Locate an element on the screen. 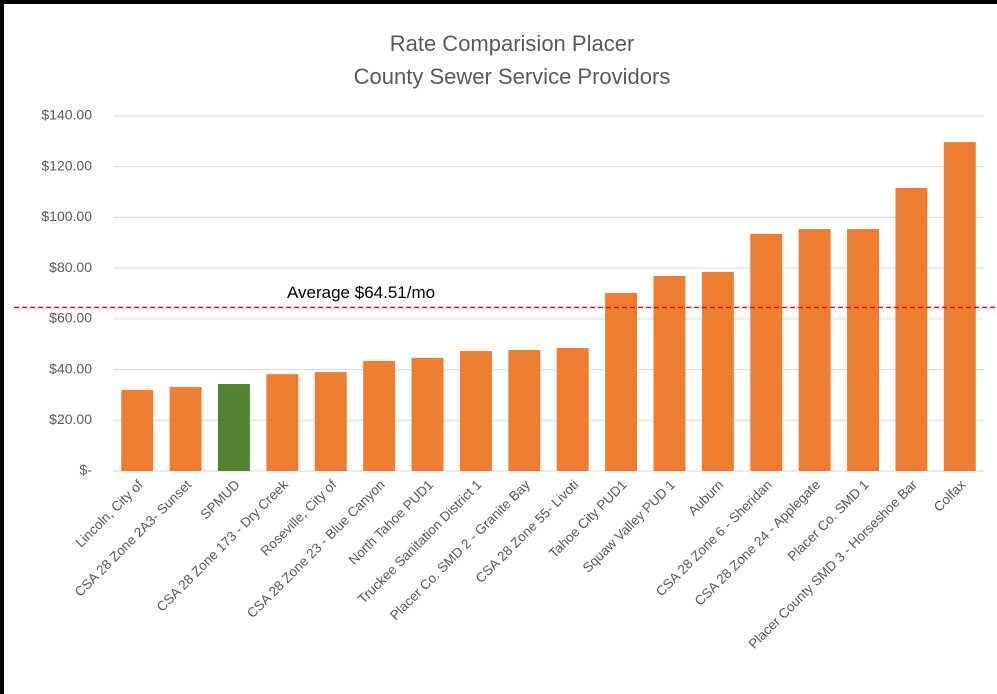  y-tick-label: $60.00 is located at coordinates (70, 318).